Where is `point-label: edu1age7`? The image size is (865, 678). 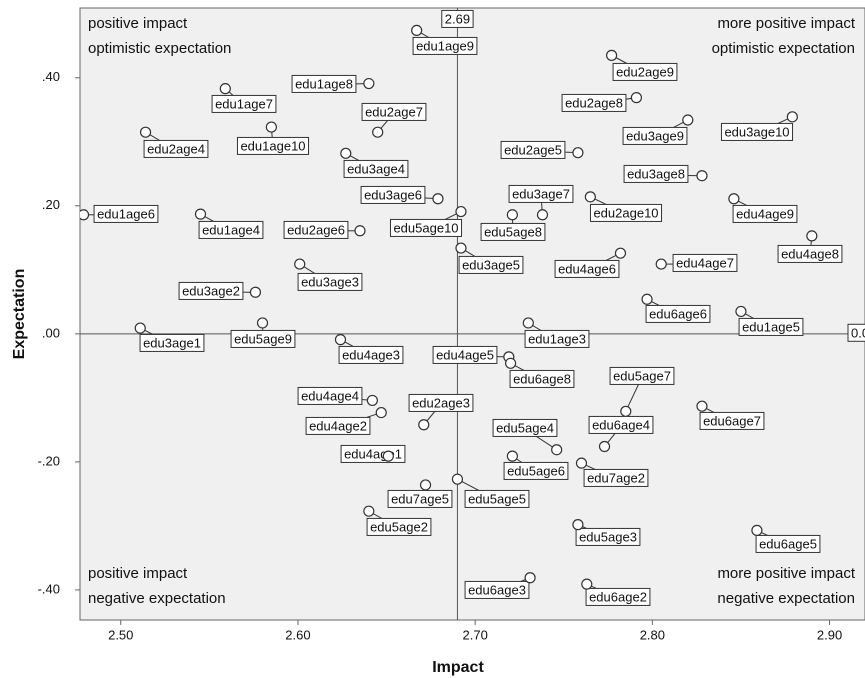 point-label: edu1age7 is located at coordinates (244, 103).